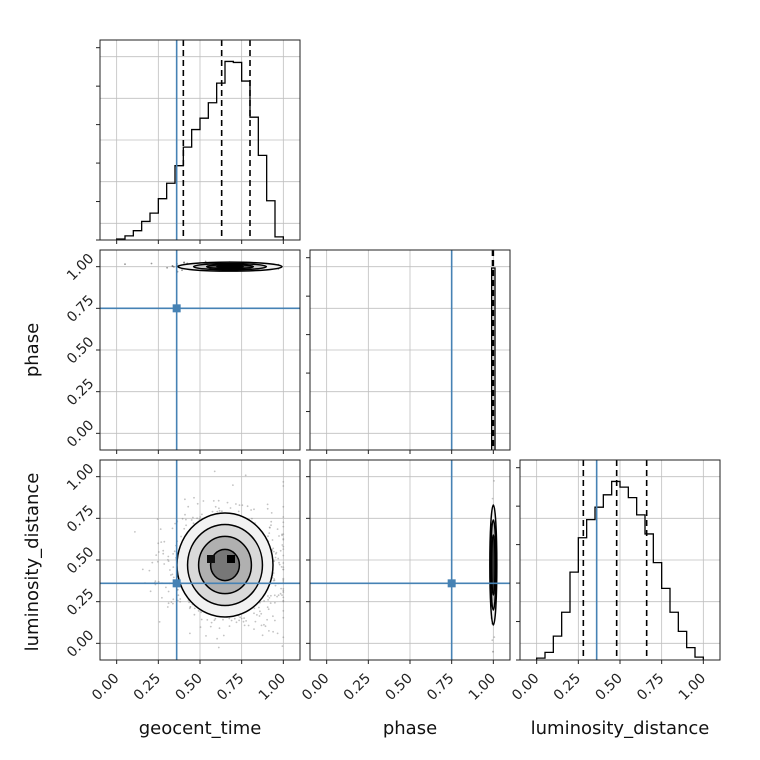 Image resolution: width=760 pixels, height=760 pixels. I want to click on phase-ytick-label-4: 1.00, so click(80, 267).